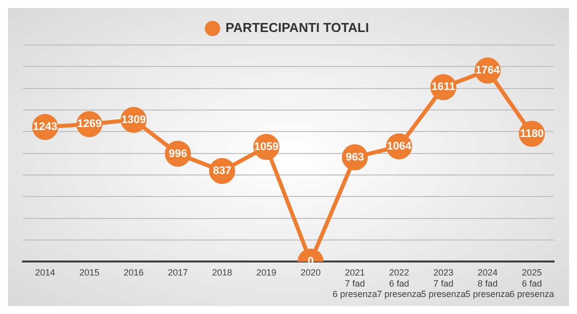 This screenshot has height=314, width=577. What do you see at coordinates (89, 272) in the screenshot?
I see `x-tick-label: 2015` at bounding box center [89, 272].